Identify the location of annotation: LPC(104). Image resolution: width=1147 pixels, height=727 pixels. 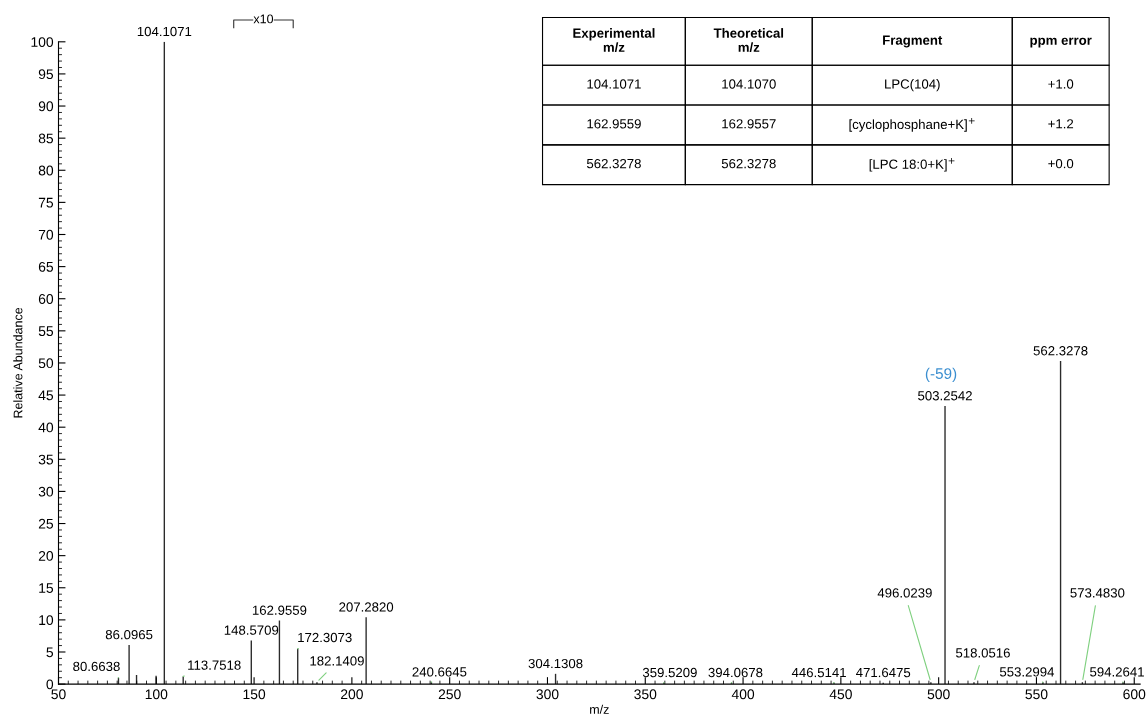
(912, 85).